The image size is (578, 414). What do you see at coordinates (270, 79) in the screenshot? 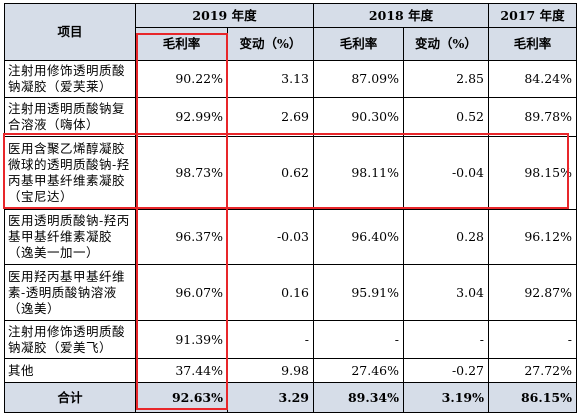
I see `change-2019: 3.13` at bounding box center [270, 79].